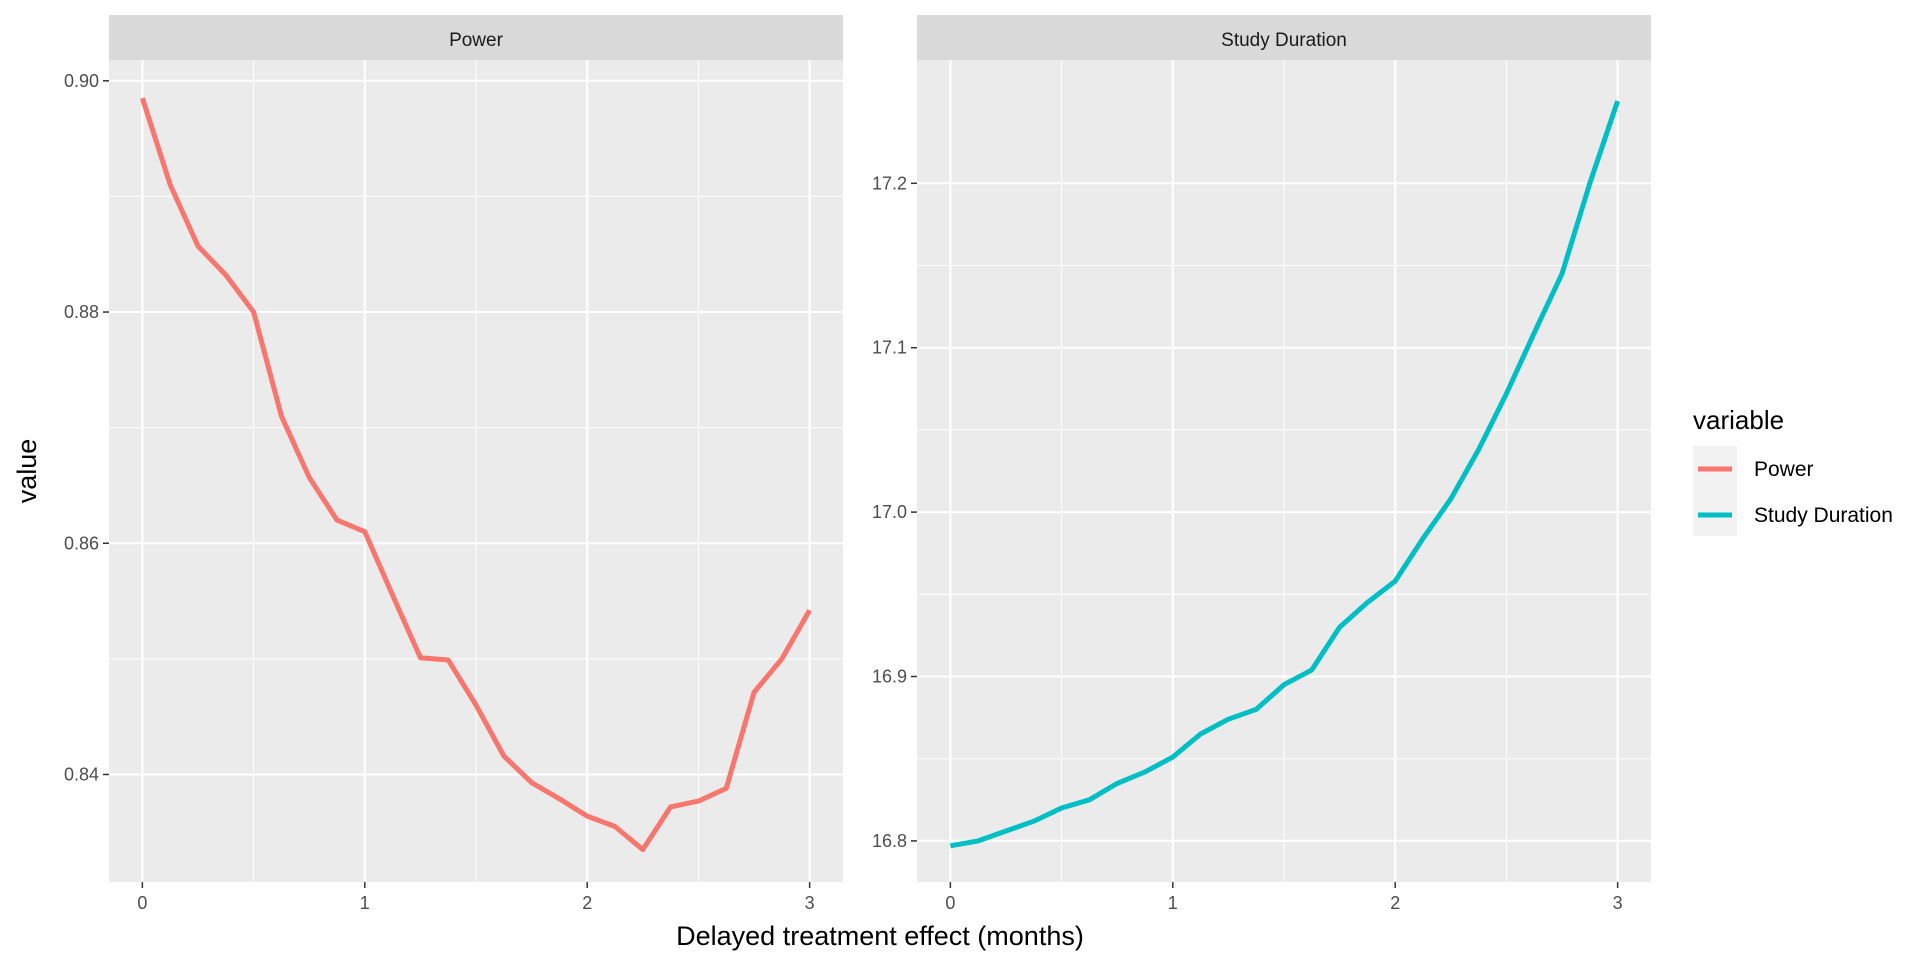 This screenshot has width=1920, height=960. I want to click on y-axis-title: value, so click(27, 471).